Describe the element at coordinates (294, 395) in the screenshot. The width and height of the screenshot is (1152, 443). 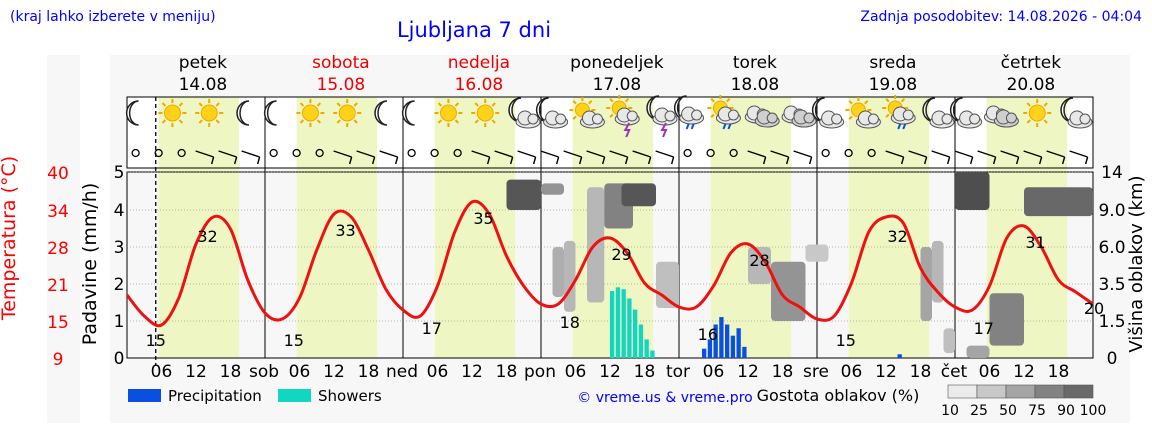
I see `legend-showers-swatch` at that location.